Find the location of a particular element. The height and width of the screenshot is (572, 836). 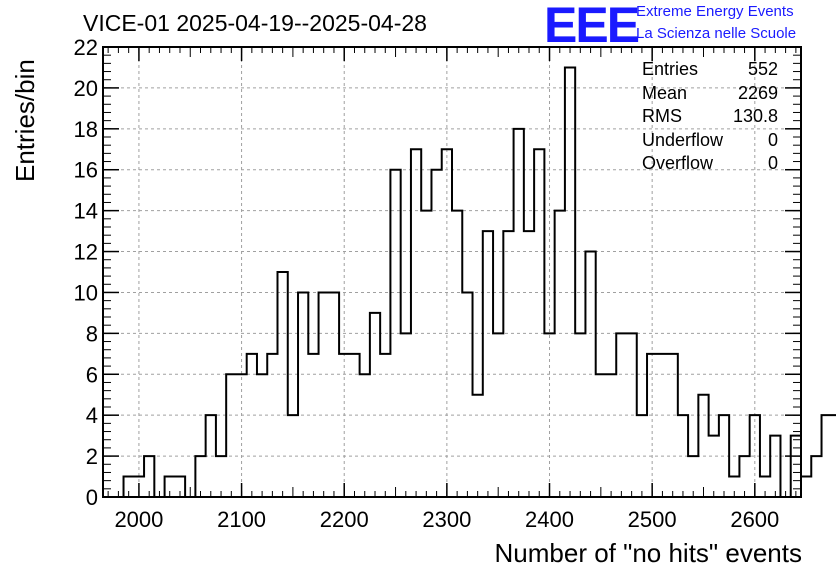

stat-row-rms: RMS 130.8 is located at coordinates (710, 117).